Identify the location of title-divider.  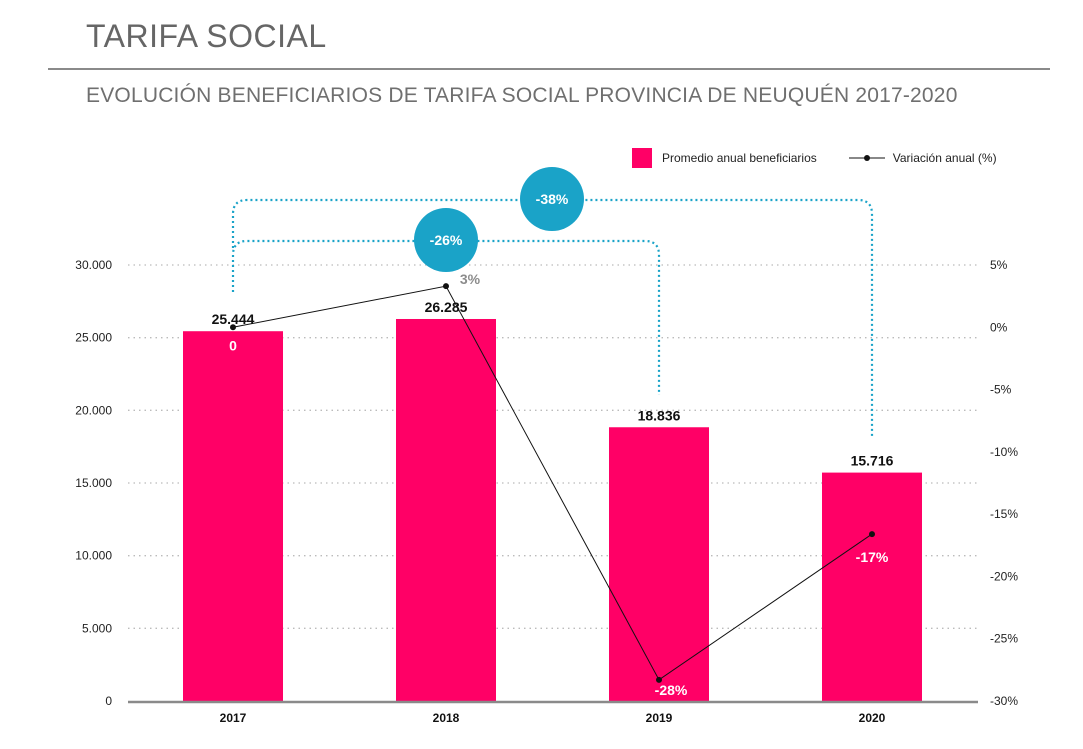
(549, 69).